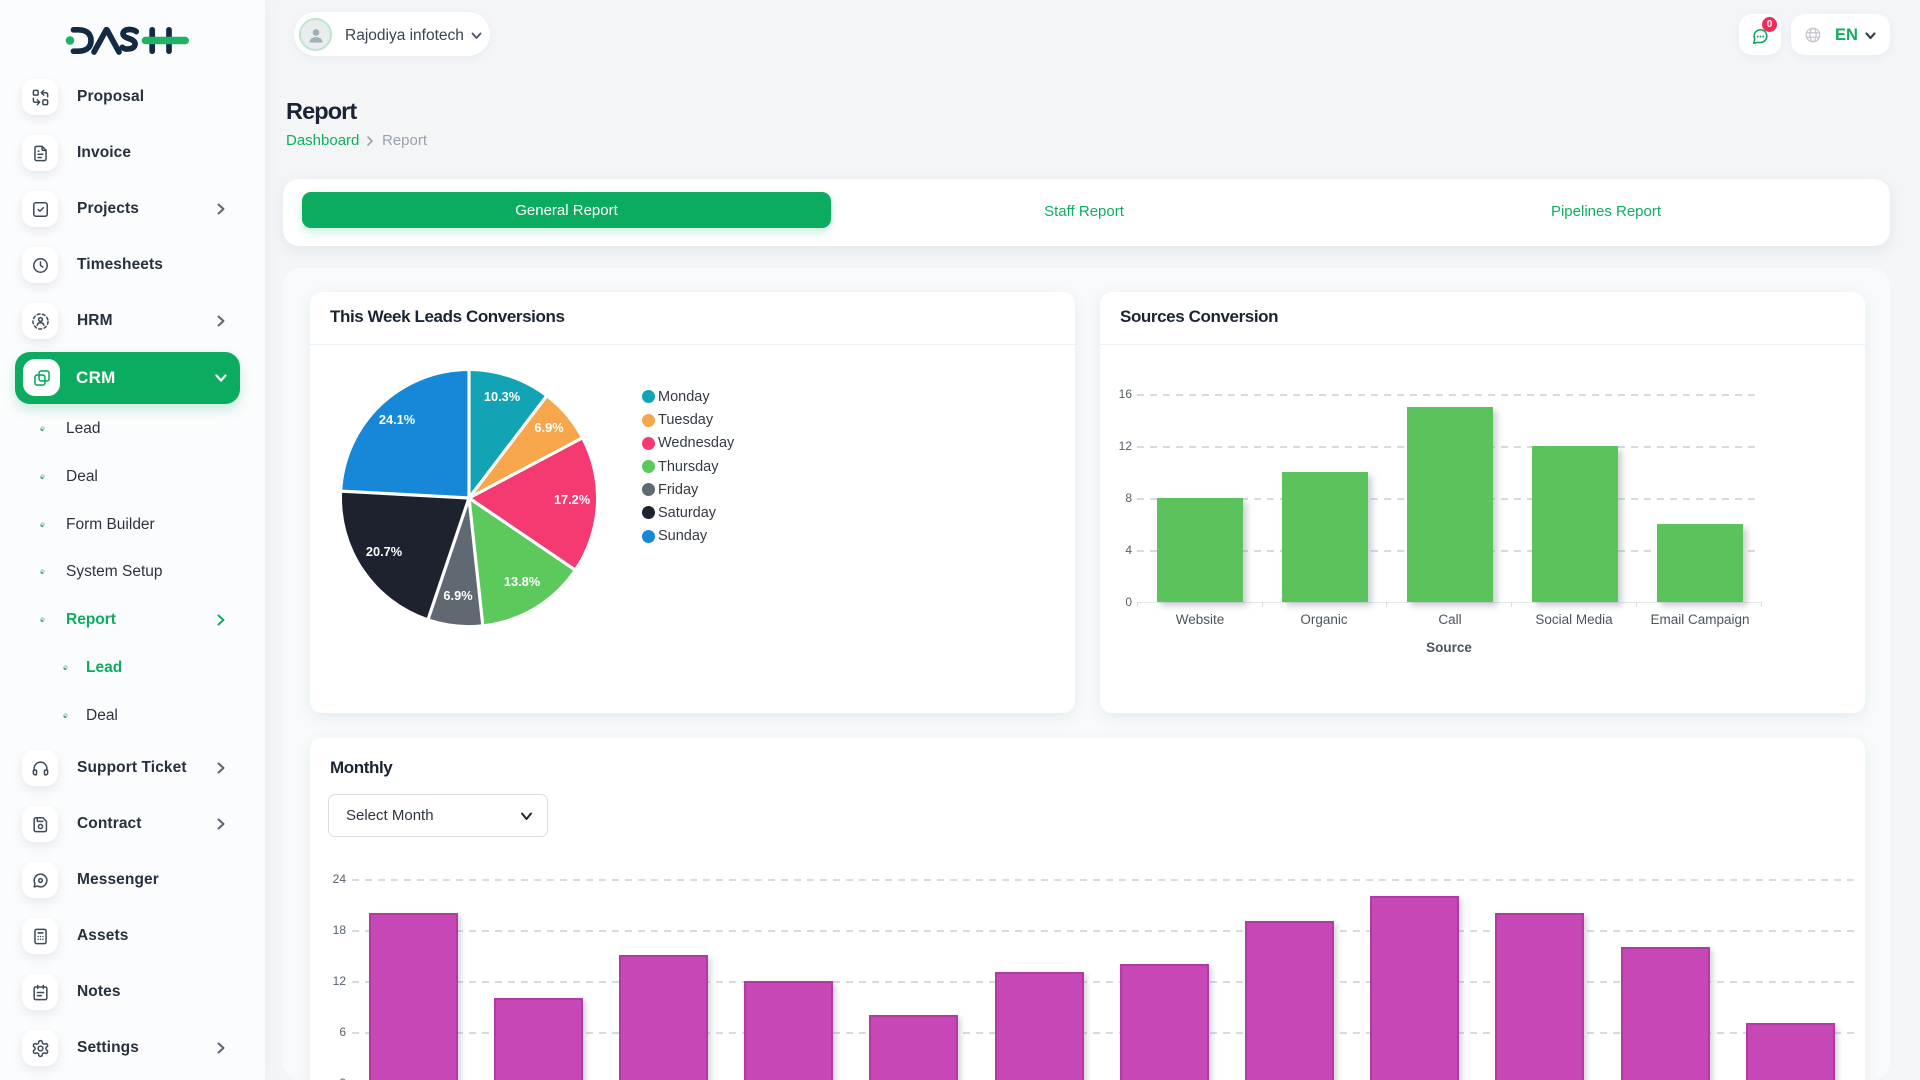 Image resolution: width=1920 pixels, height=1080 pixels. Describe the element at coordinates (384, 551) in the screenshot. I see `svg-text: 20.7%` at that location.